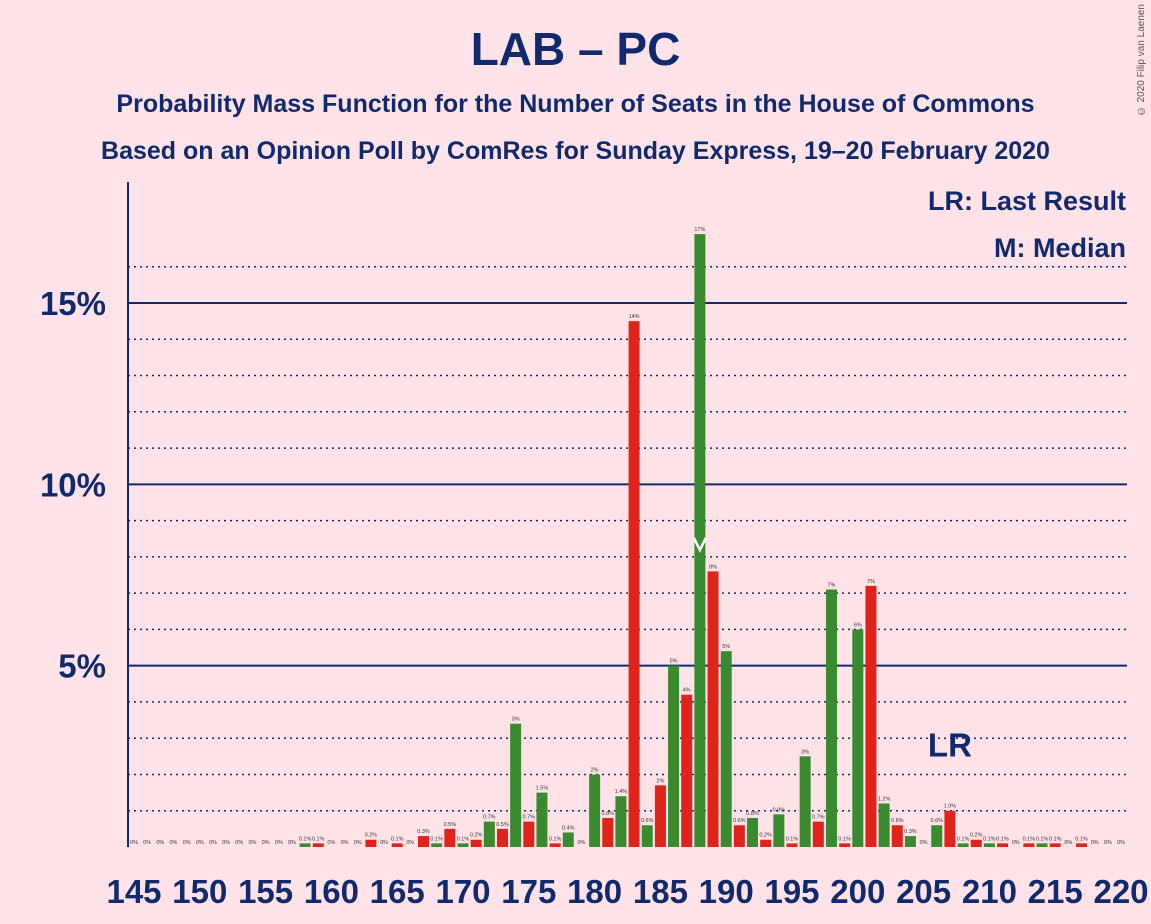 The width and height of the screenshot is (1151, 924). What do you see at coordinates (1120, 891) in the screenshot?
I see `x-tick-label: 220` at bounding box center [1120, 891].